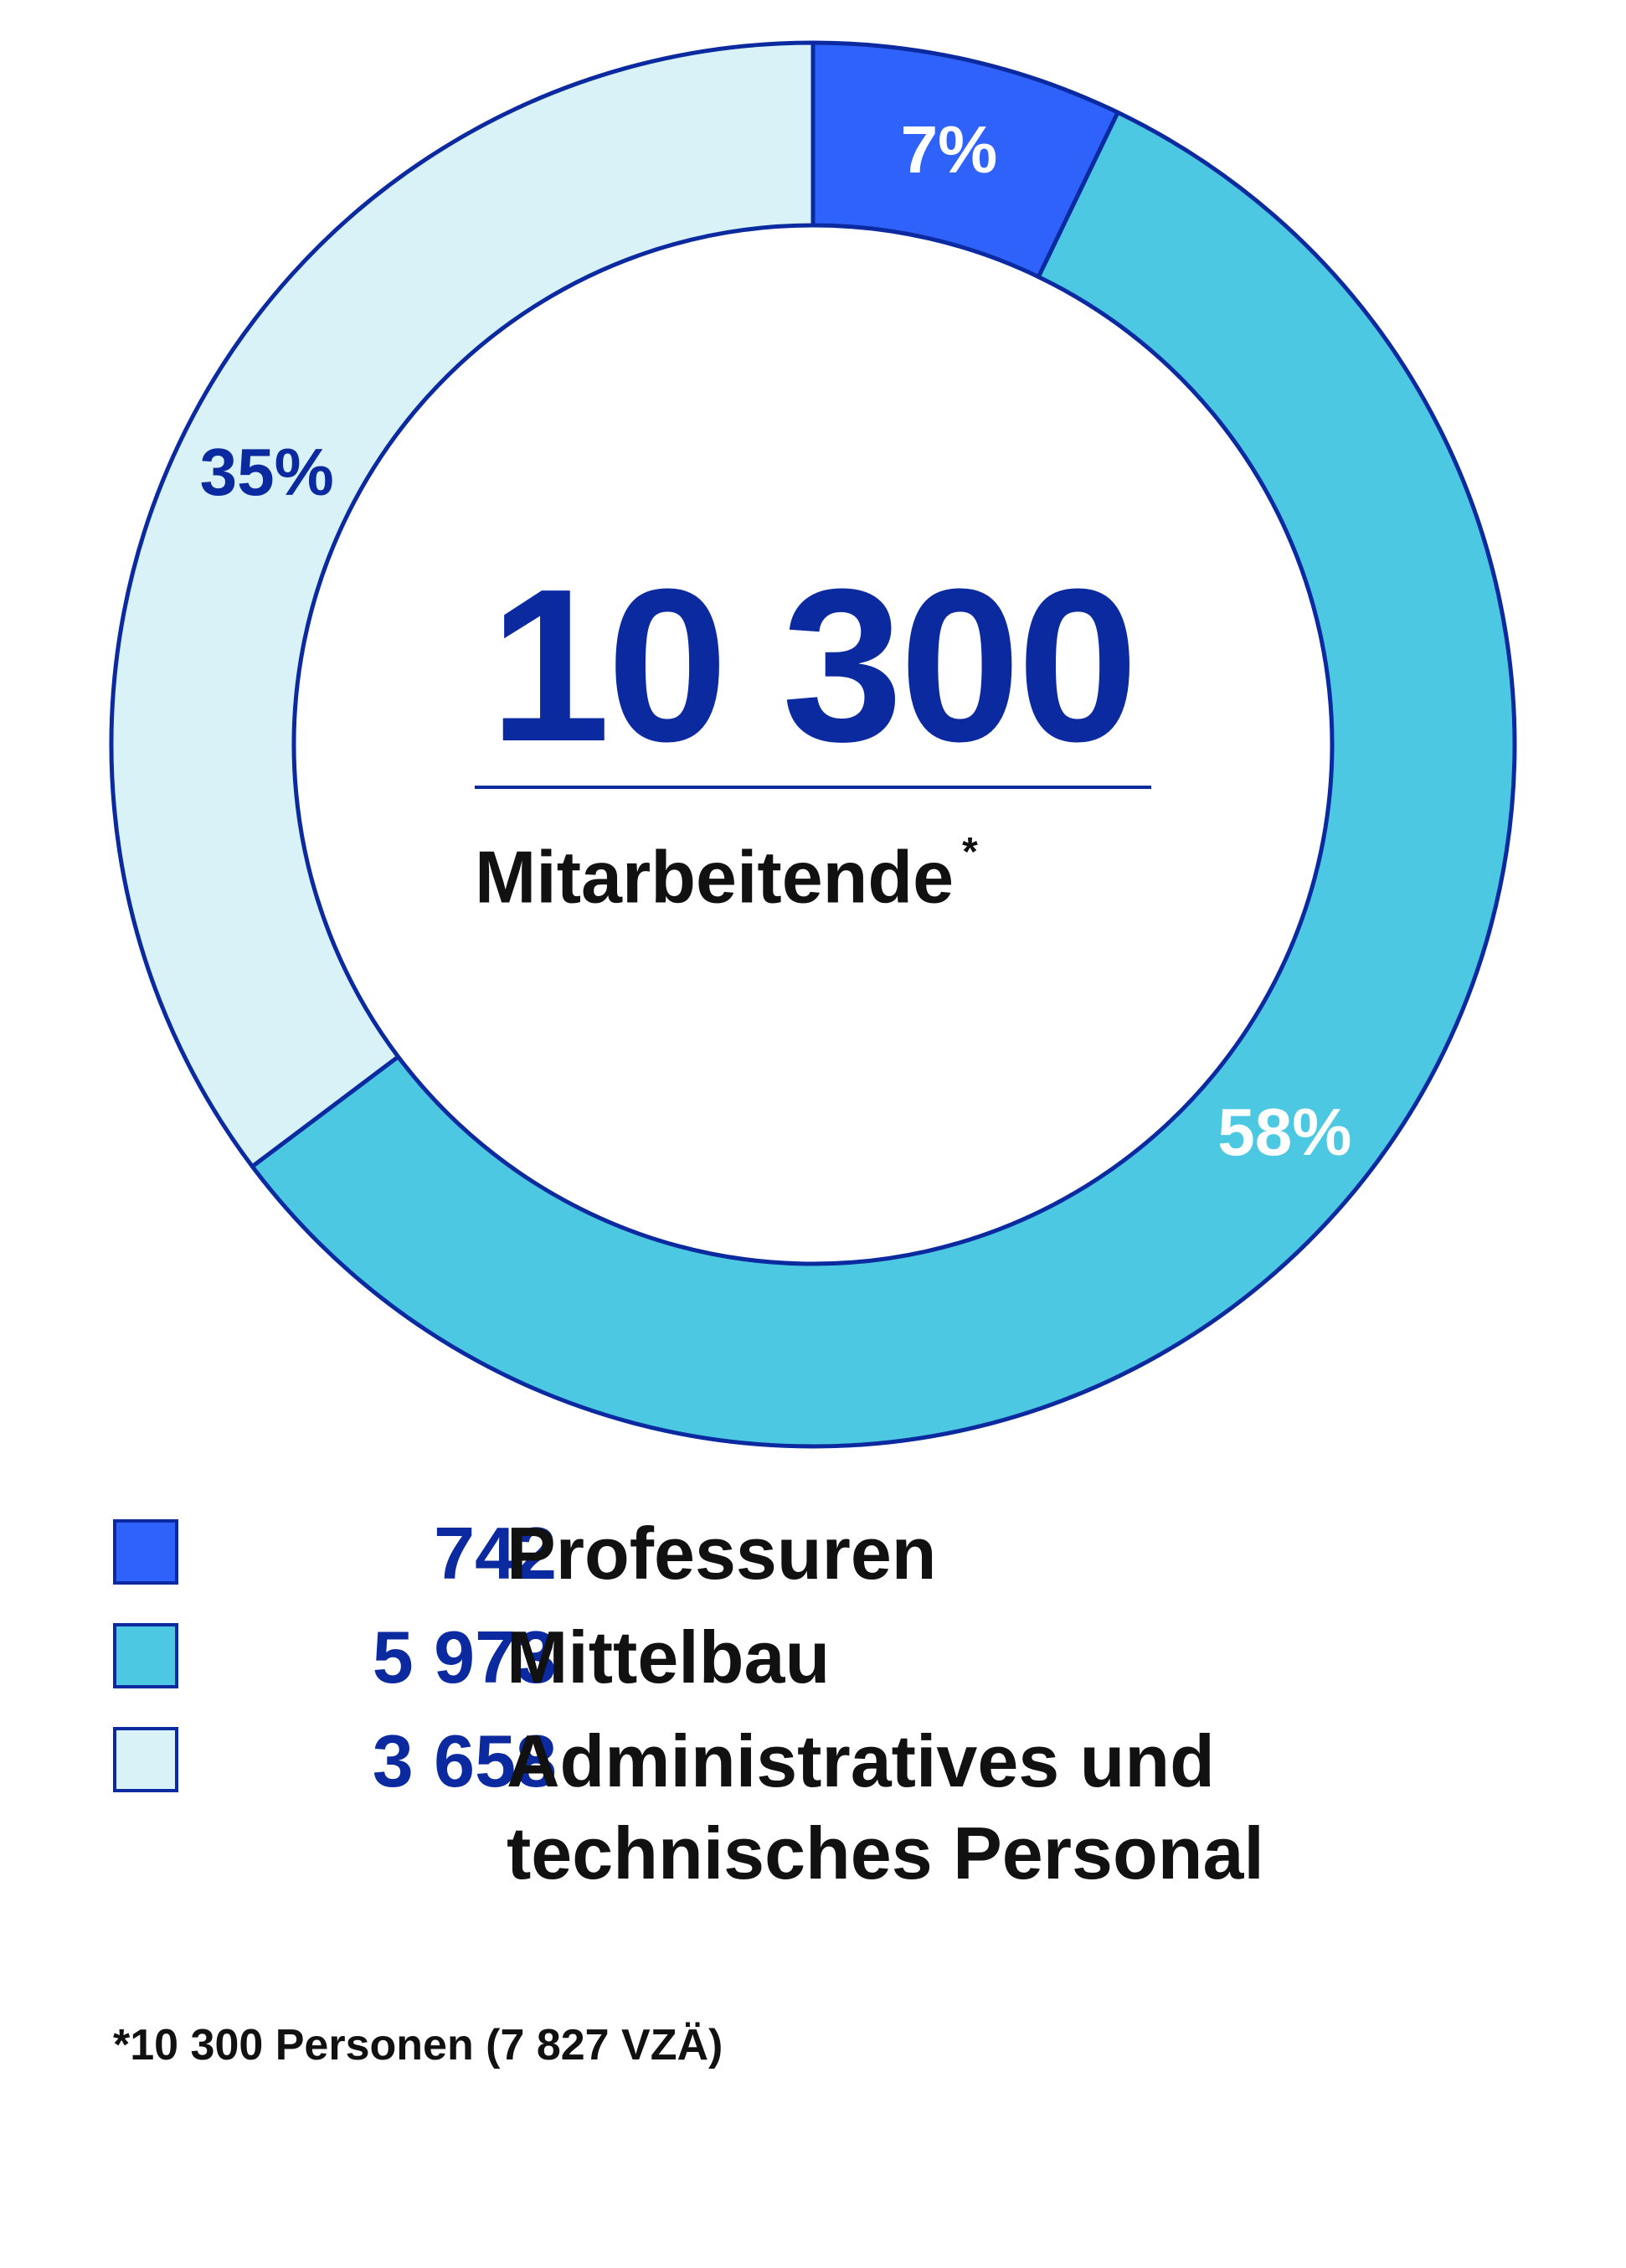  What do you see at coordinates (145, 1552) in the screenshot?
I see `legend-swatch-professuren` at bounding box center [145, 1552].